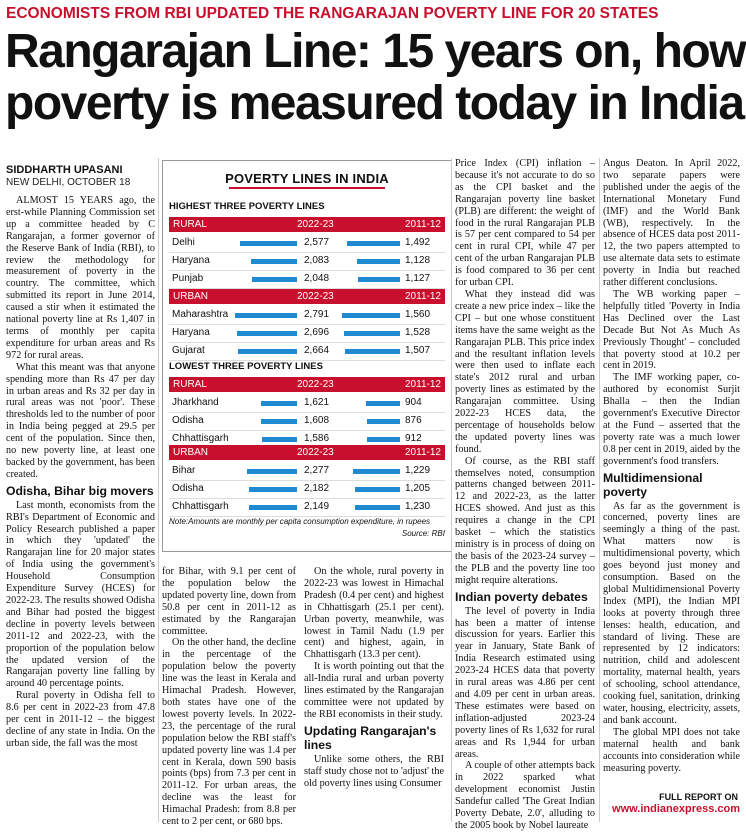 The height and width of the screenshot is (832, 746). I want to click on value-2022-23: 2,791, so click(317, 314).